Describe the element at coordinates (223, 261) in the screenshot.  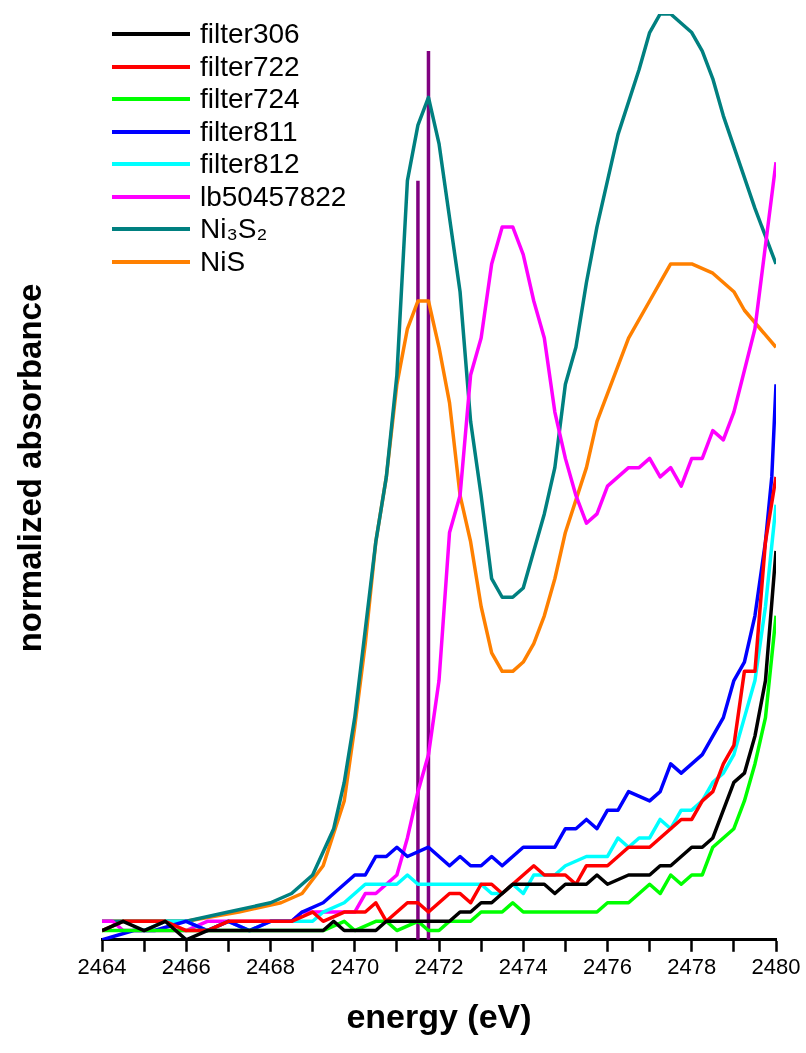
I see `legend-label: NiS` at that location.